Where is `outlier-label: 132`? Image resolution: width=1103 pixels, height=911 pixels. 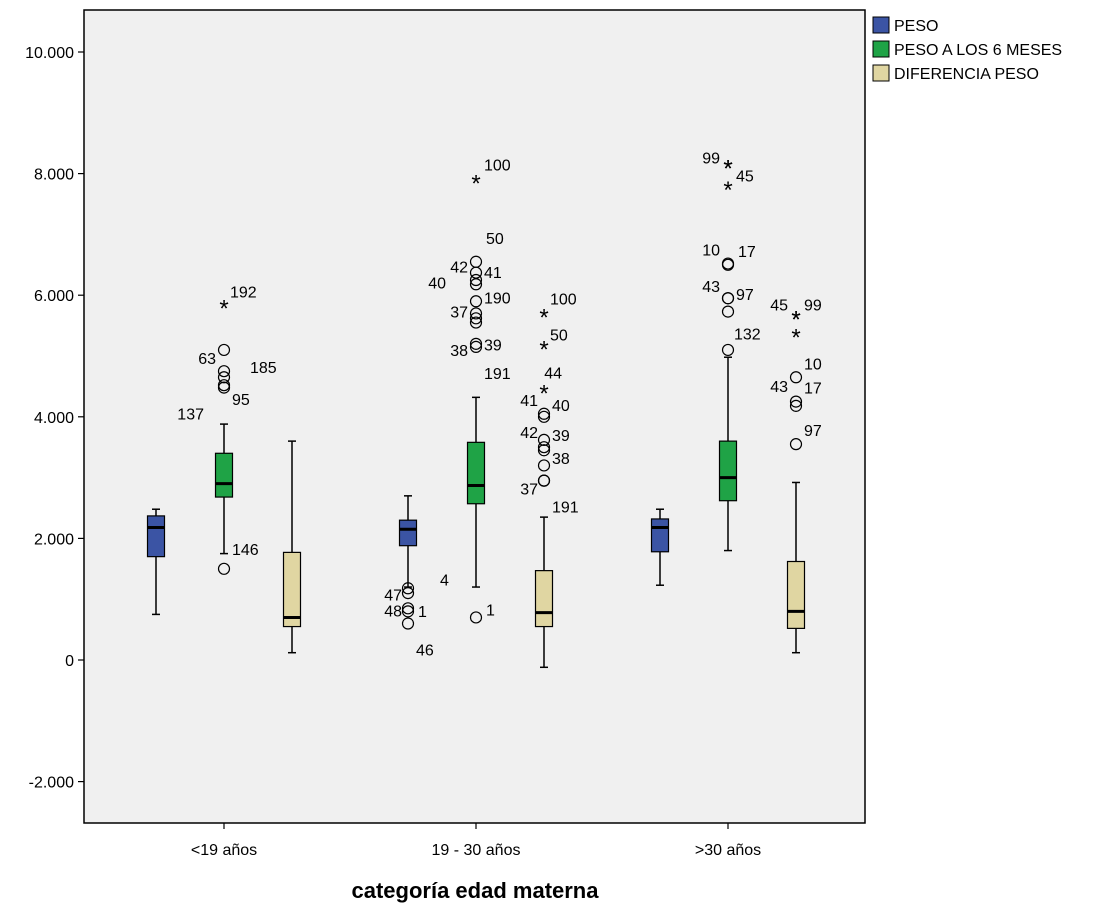
outlier-label: 132 is located at coordinates (747, 335).